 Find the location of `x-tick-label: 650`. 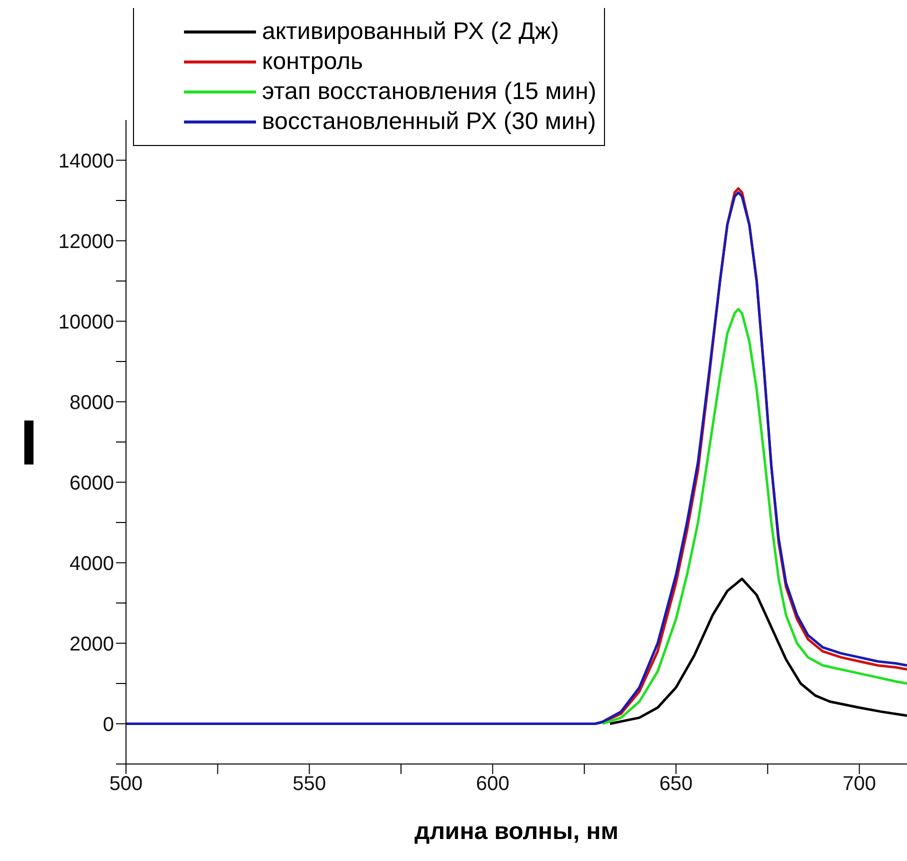

x-tick-label: 650 is located at coordinates (676, 784).